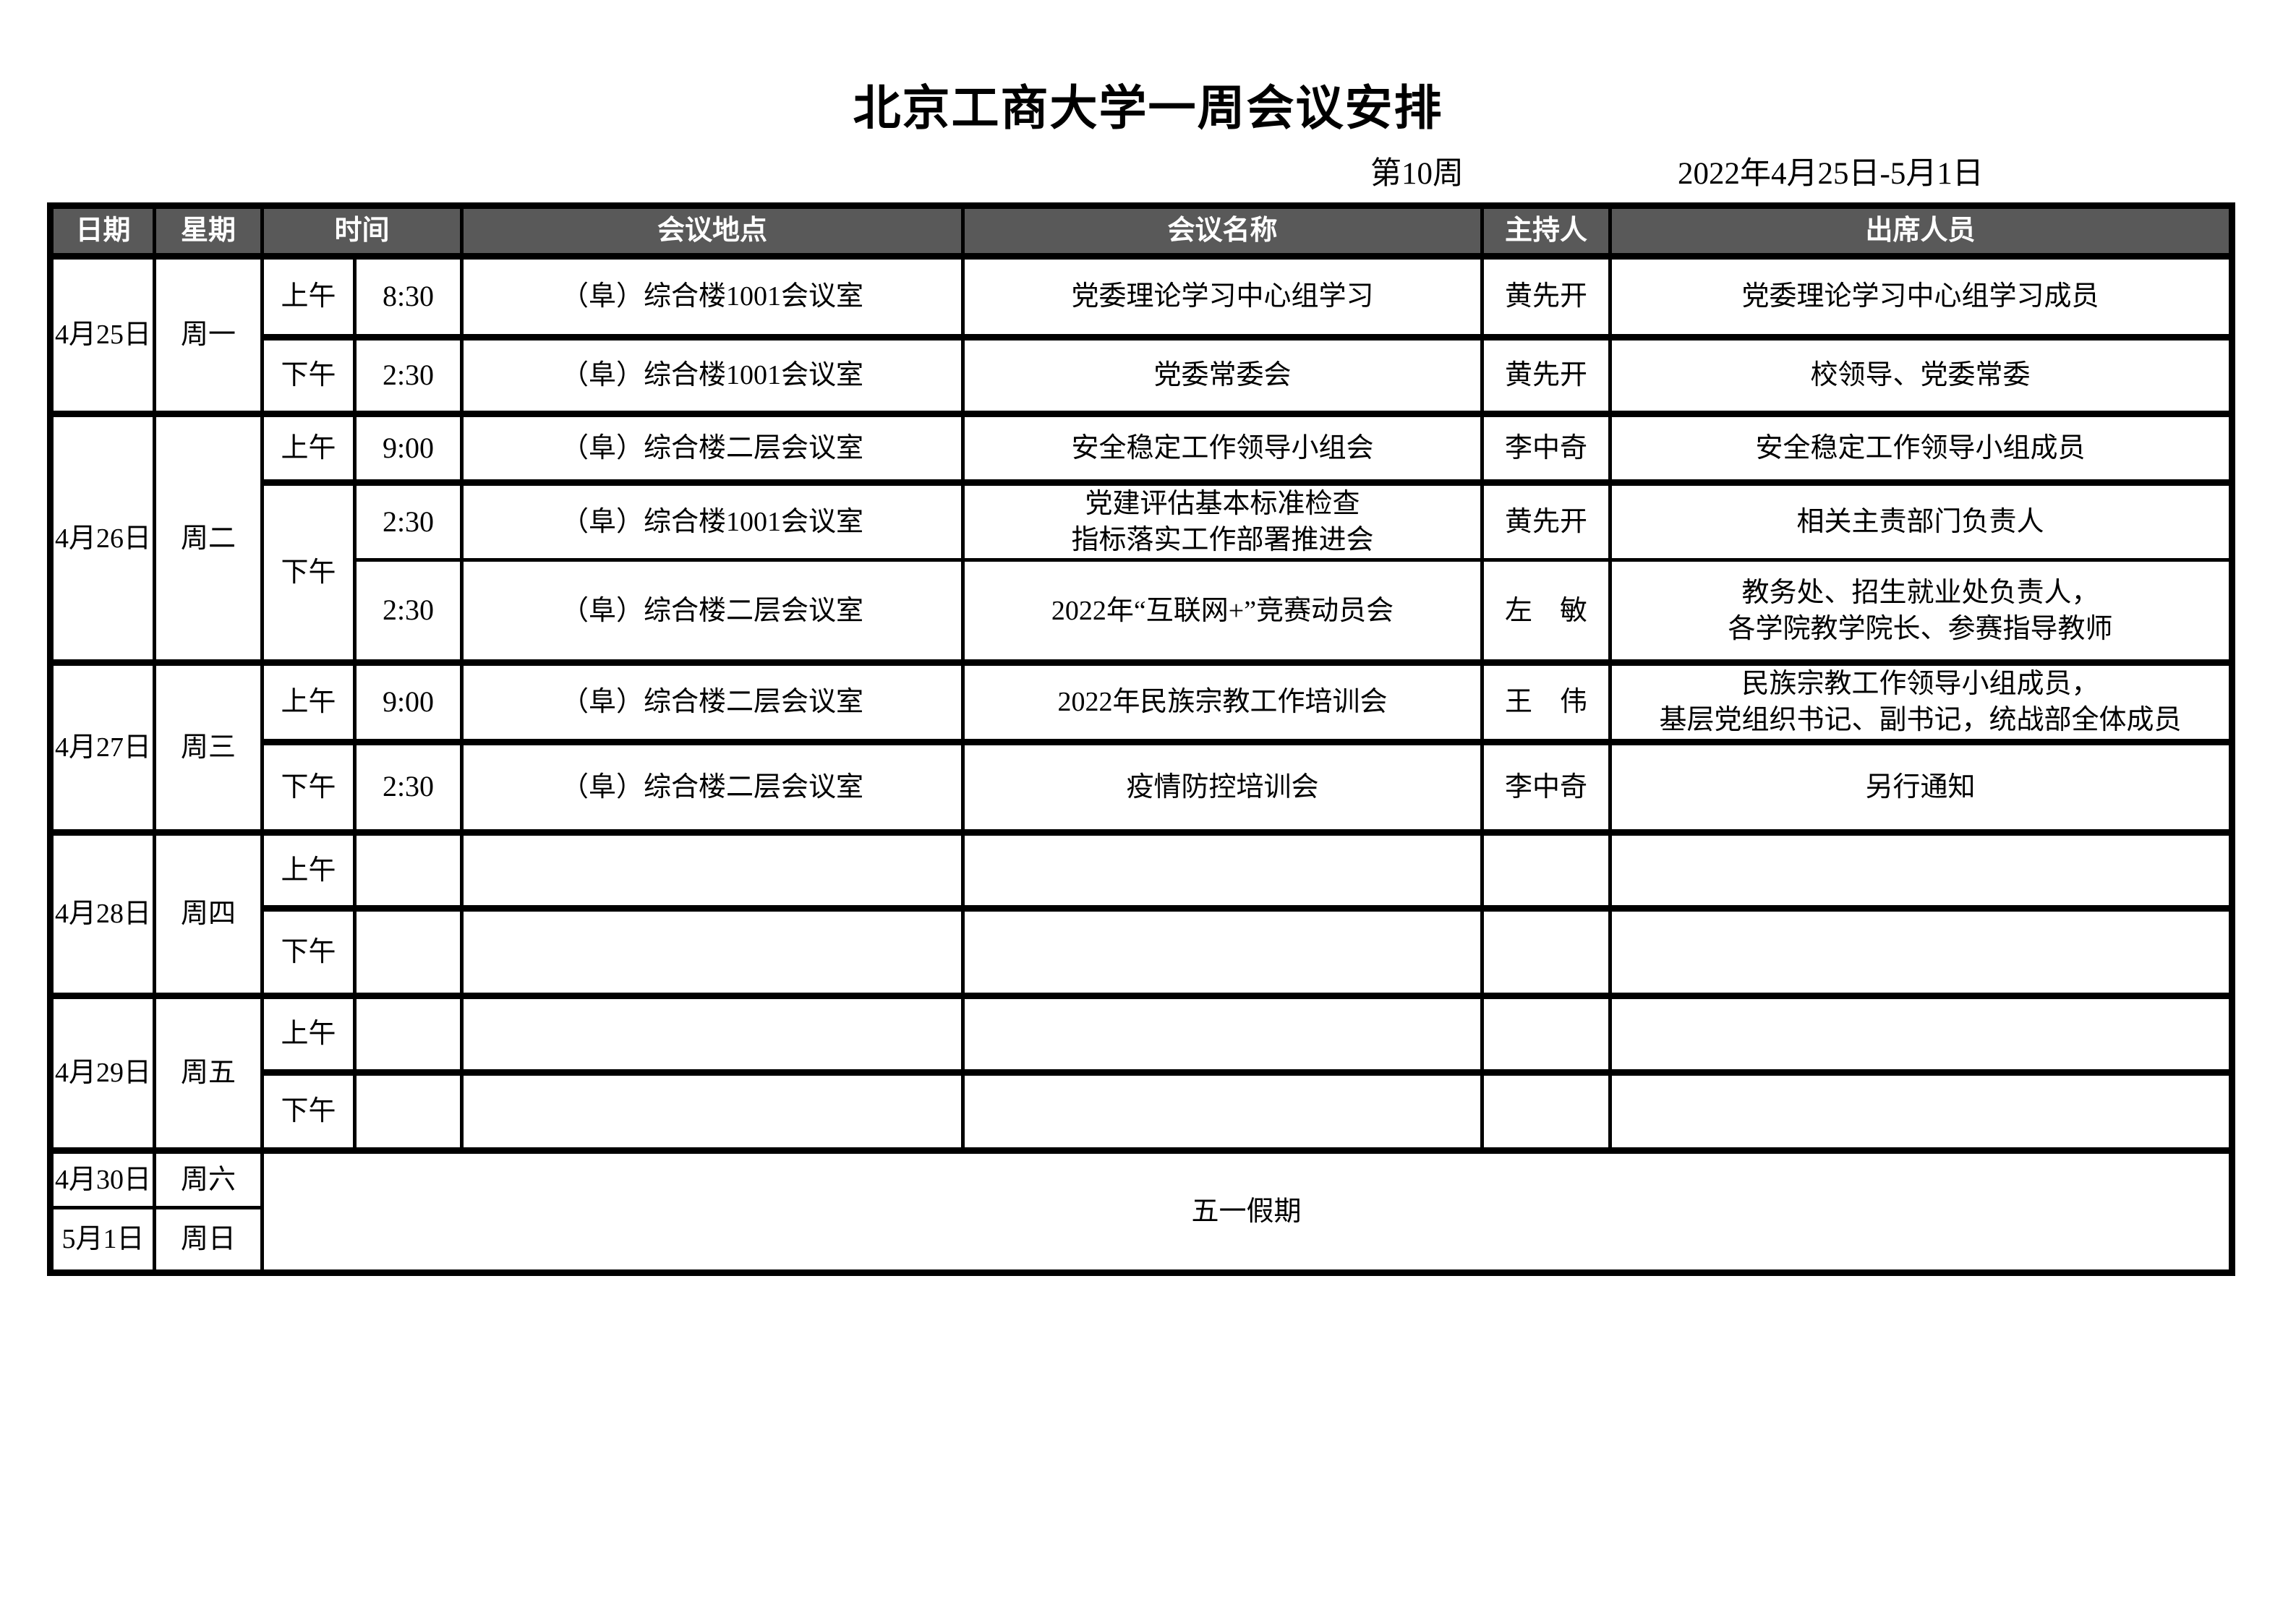 The image size is (2296, 1623). Describe the element at coordinates (1546, 611) in the screenshot. I see `host-cell: 左 敏` at that location.